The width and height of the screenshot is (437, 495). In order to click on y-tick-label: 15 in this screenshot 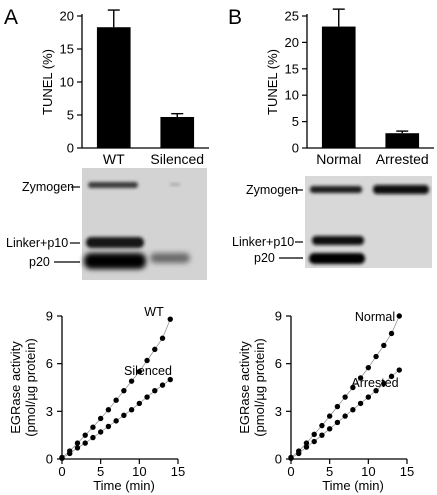, I will do `click(292, 68)`.